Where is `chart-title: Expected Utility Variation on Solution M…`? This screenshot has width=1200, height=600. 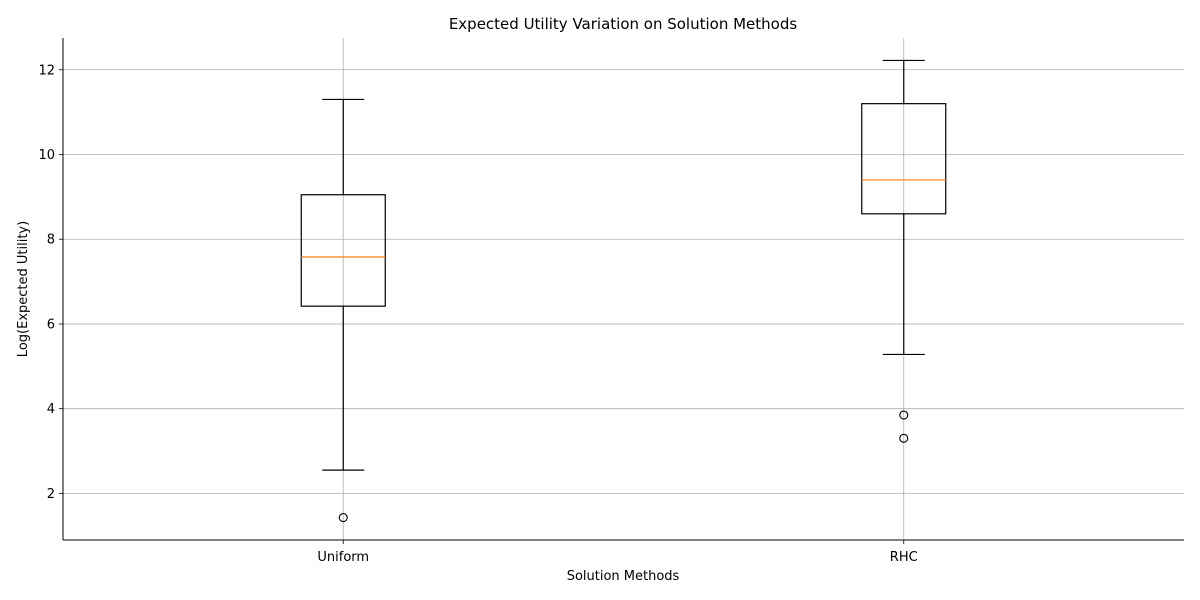 chart-title: Expected Utility Variation on Solution M… is located at coordinates (623, 24).